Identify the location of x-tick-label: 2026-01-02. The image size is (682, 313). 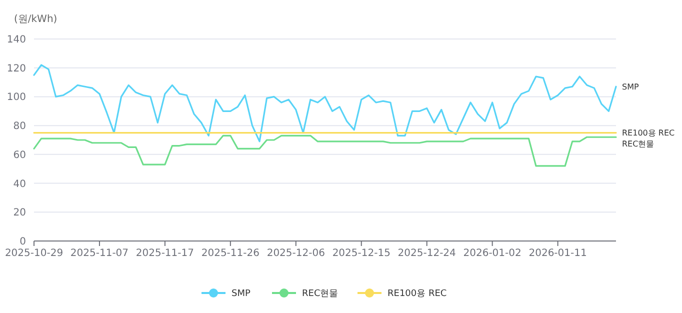
(492, 253).